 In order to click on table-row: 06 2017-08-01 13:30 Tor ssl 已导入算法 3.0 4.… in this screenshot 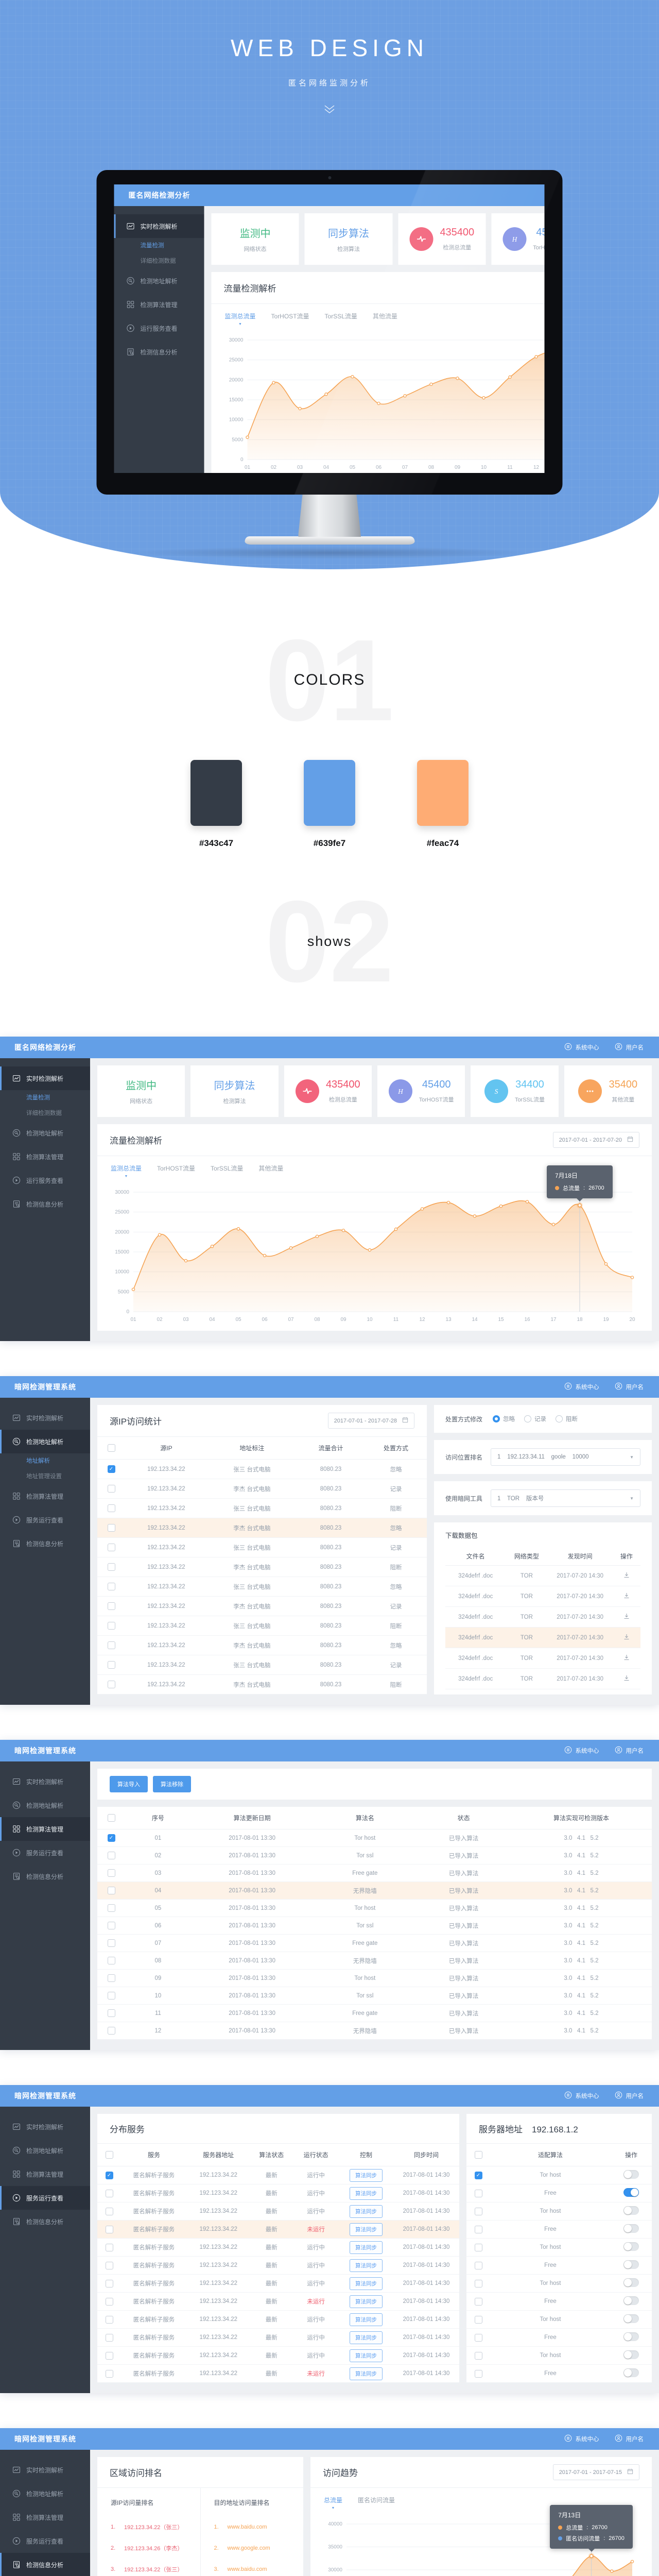, I will do `click(375, 1926)`.